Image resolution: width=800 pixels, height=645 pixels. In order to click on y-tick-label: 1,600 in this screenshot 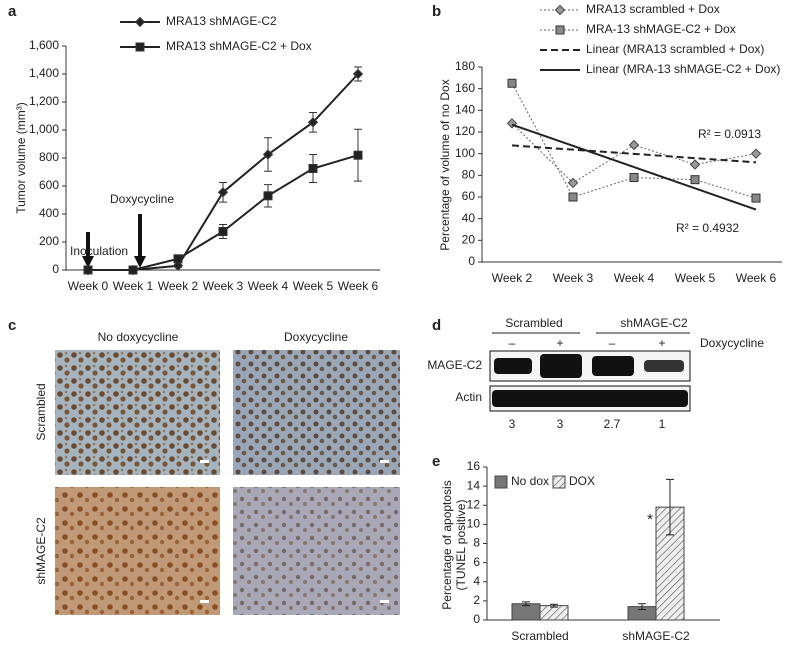, I will do `click(44, 45)`.